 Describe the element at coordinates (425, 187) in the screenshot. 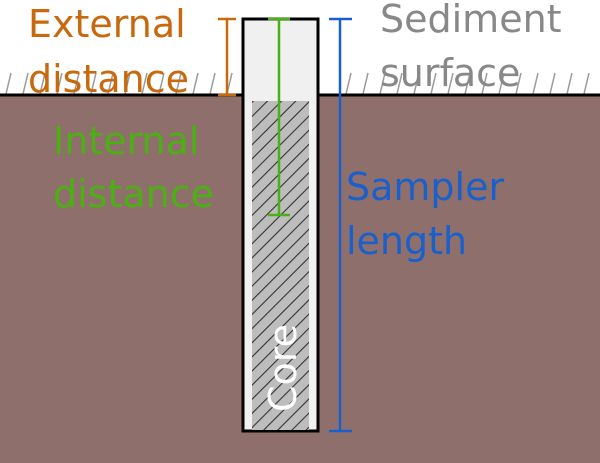

I see `sampler-length-line1: Sampler` at that location.